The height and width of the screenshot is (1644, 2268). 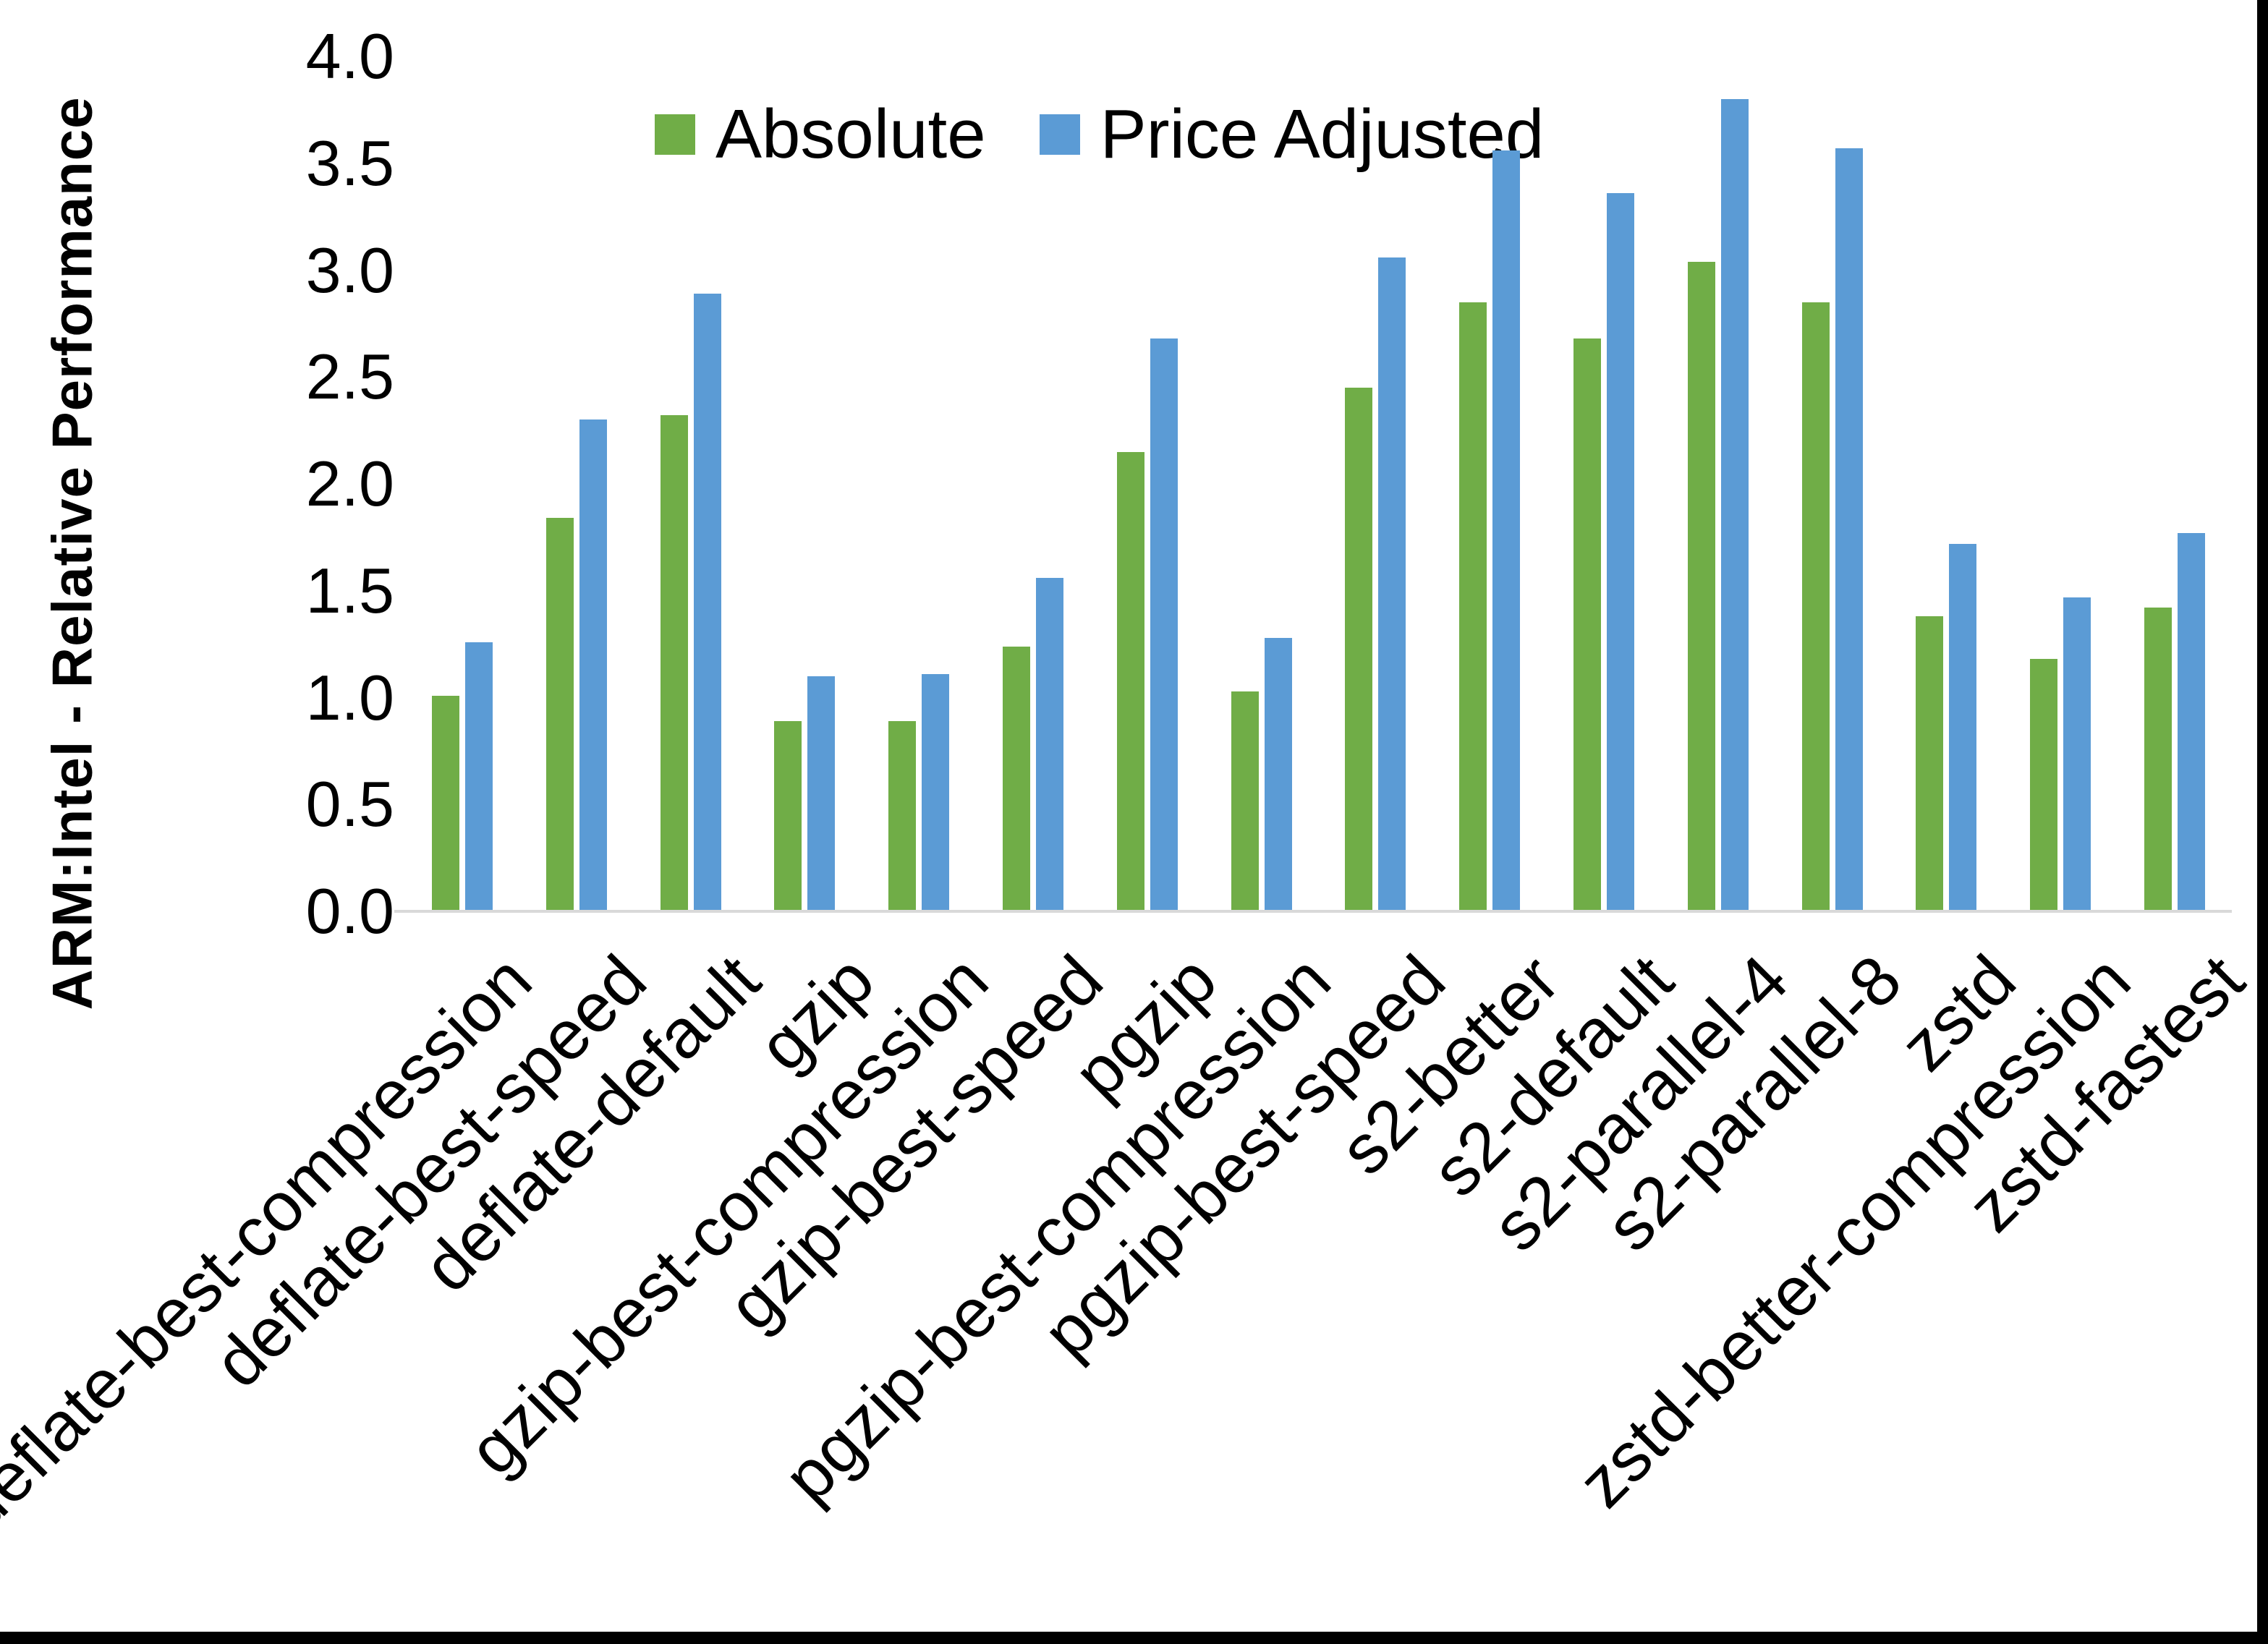 What do you see at coordinates (1322, 134) in the screenshot?
I see `legend-label-price-adjusted: Price Adjusted` at bounding box center [1322, 134].